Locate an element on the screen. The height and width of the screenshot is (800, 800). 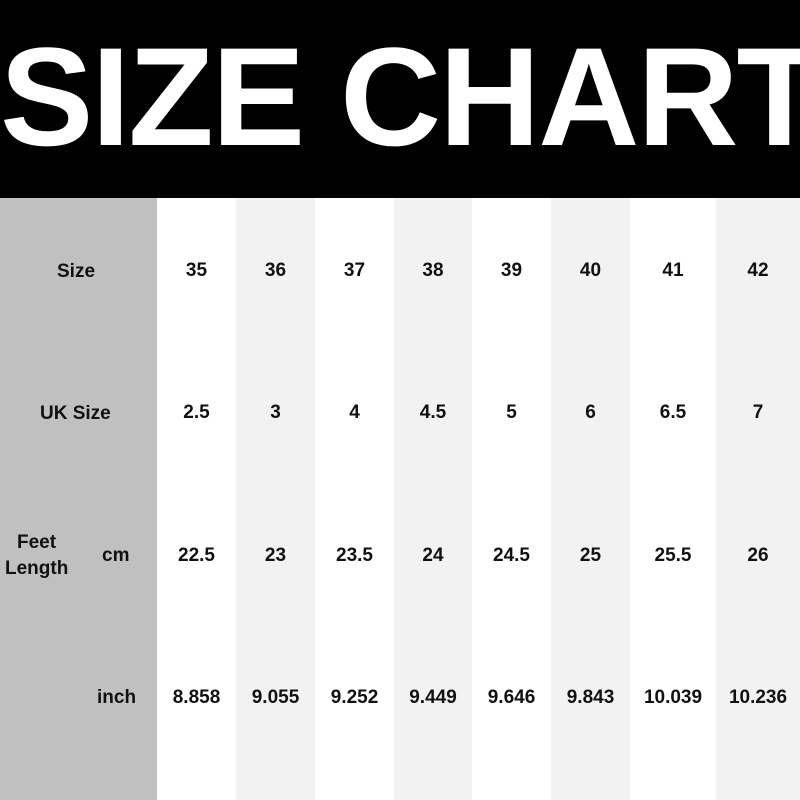
cell-size: 37 is located at coordinates (354, 270).